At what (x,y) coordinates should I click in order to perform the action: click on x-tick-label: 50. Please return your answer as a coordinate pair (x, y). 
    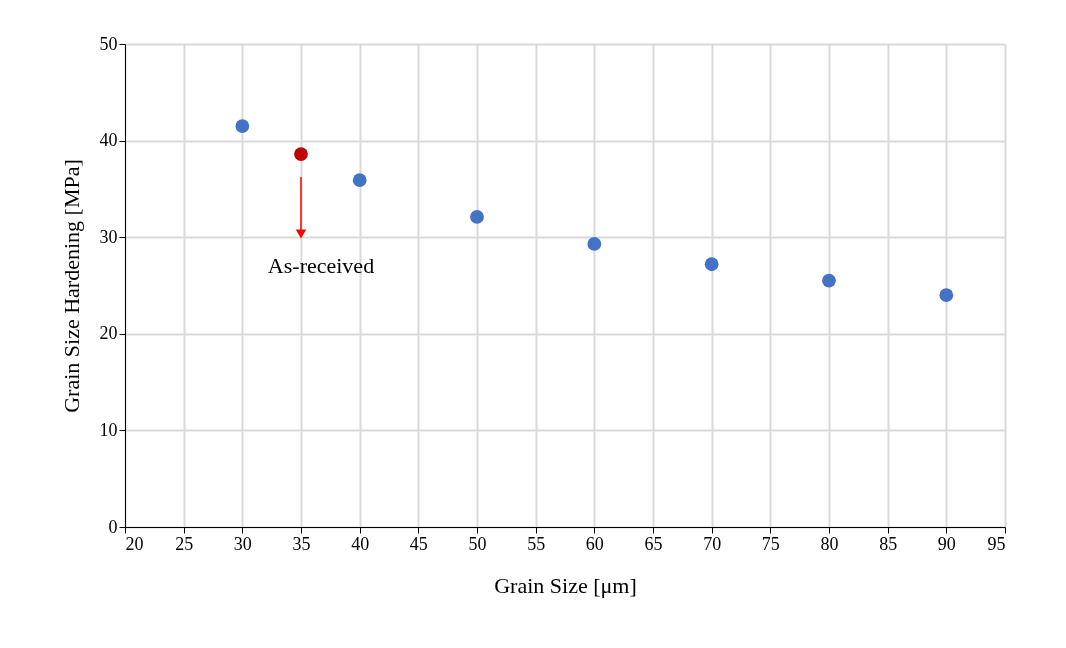
    Looking at the image, I should click on (477, 543).